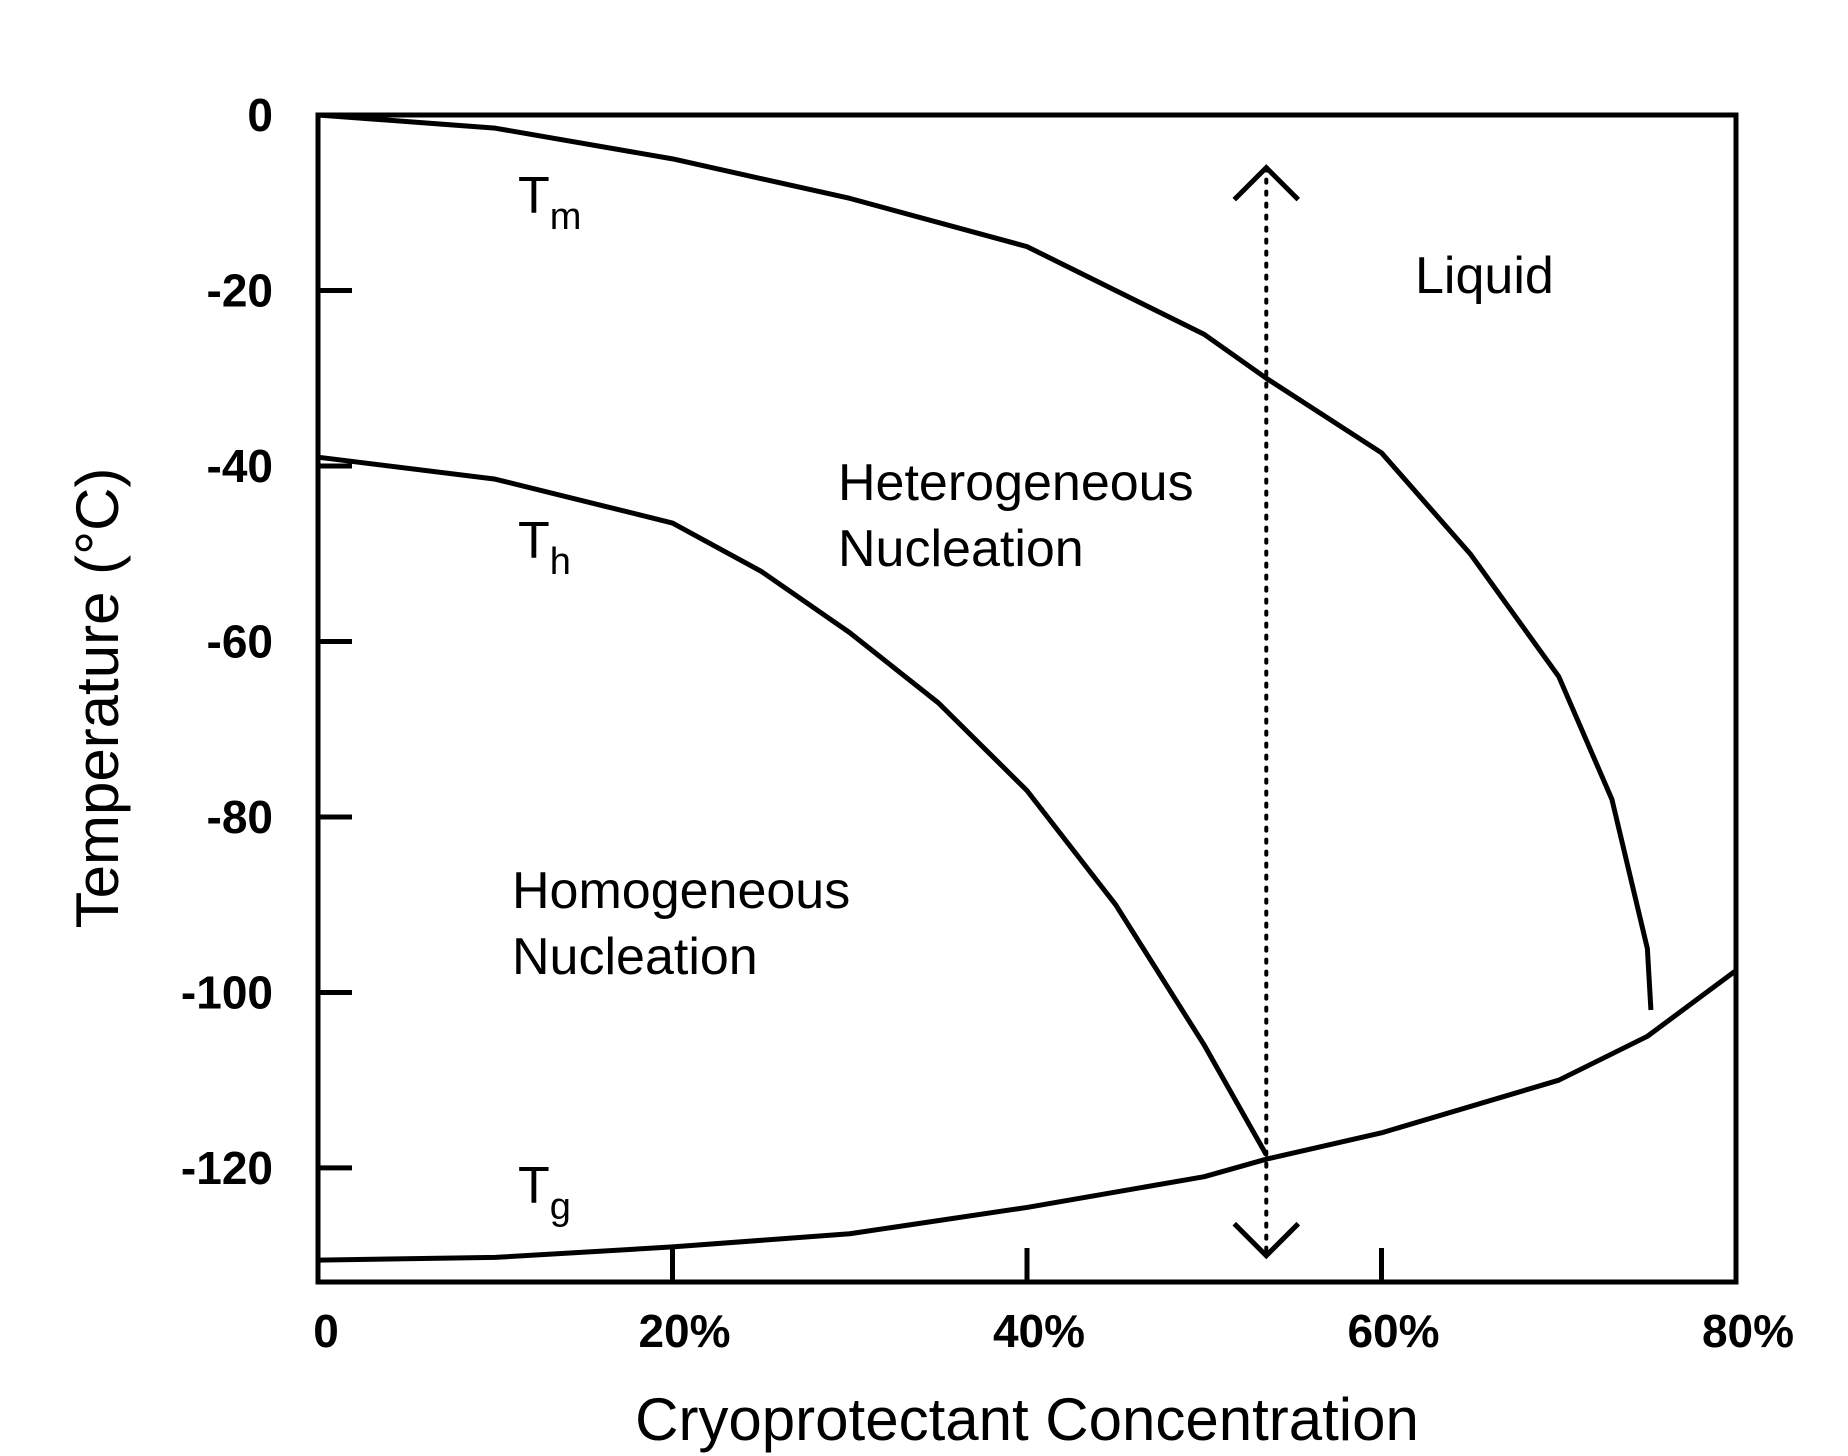  Describe the element at coordinates (1748, 1331) in the screenshot. I see `x-tick-label: 80%` at that location.